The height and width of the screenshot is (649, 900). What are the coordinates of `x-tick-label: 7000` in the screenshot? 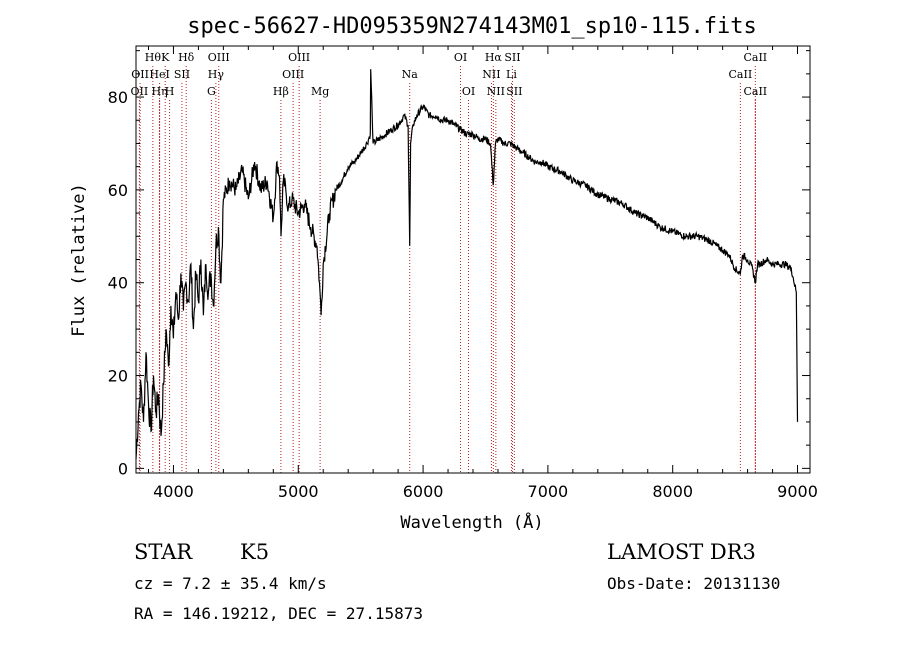 It's located at (548, 491).